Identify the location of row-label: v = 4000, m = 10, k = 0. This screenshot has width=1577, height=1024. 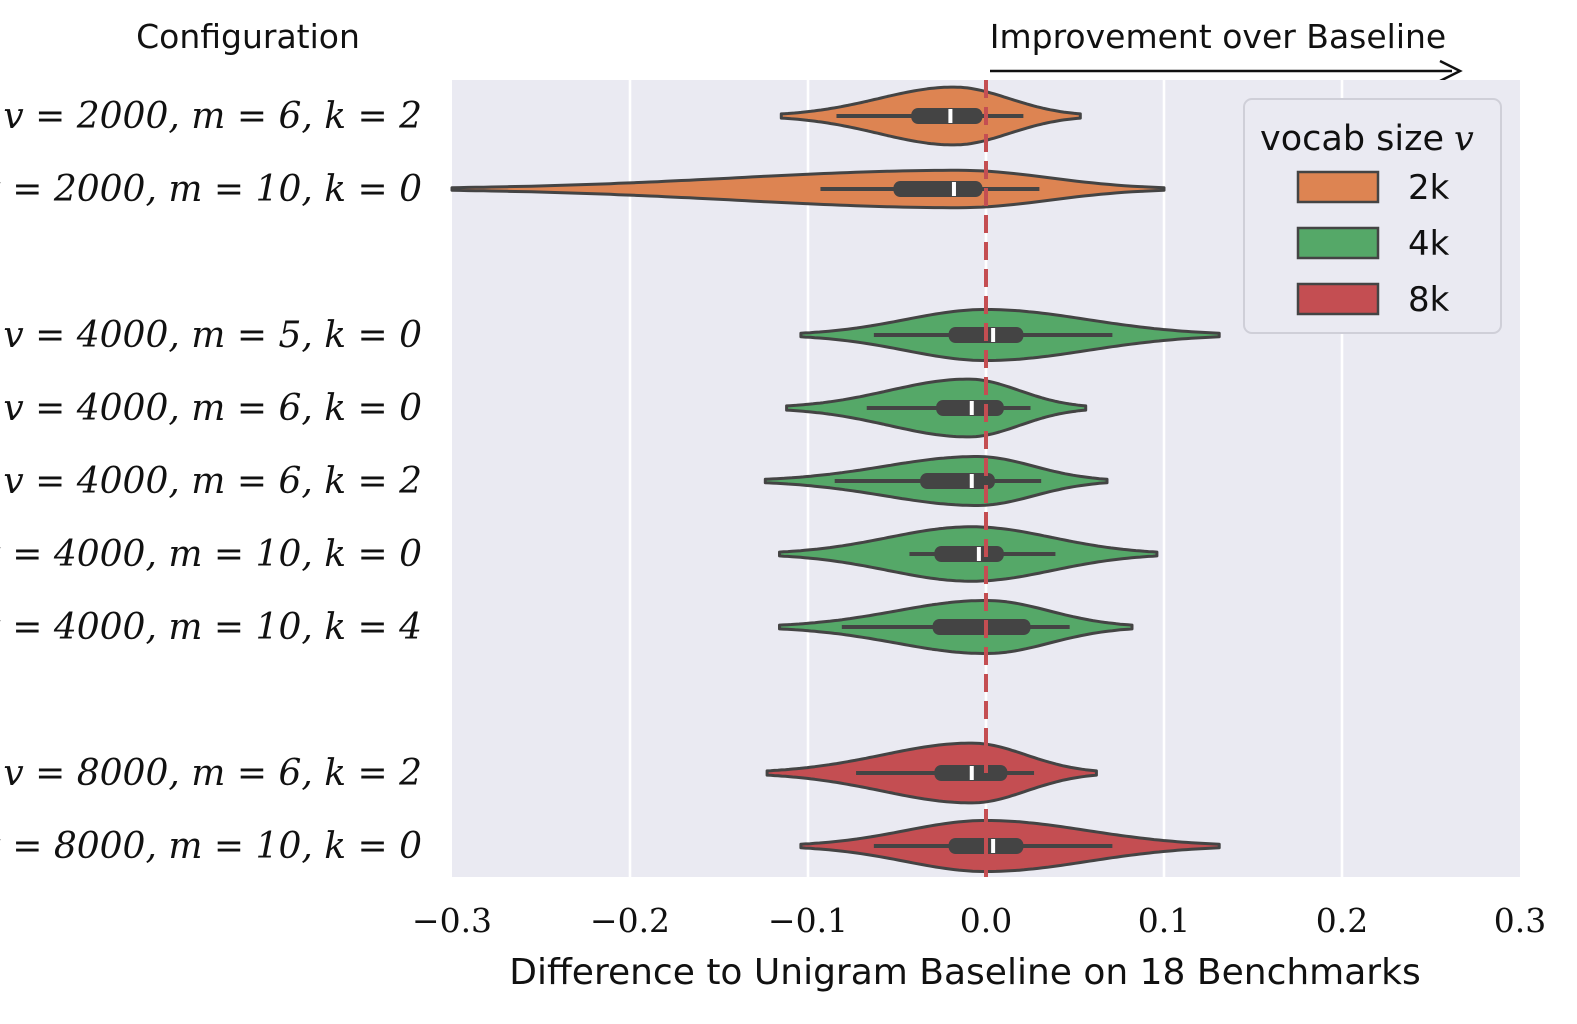
(211, 554).